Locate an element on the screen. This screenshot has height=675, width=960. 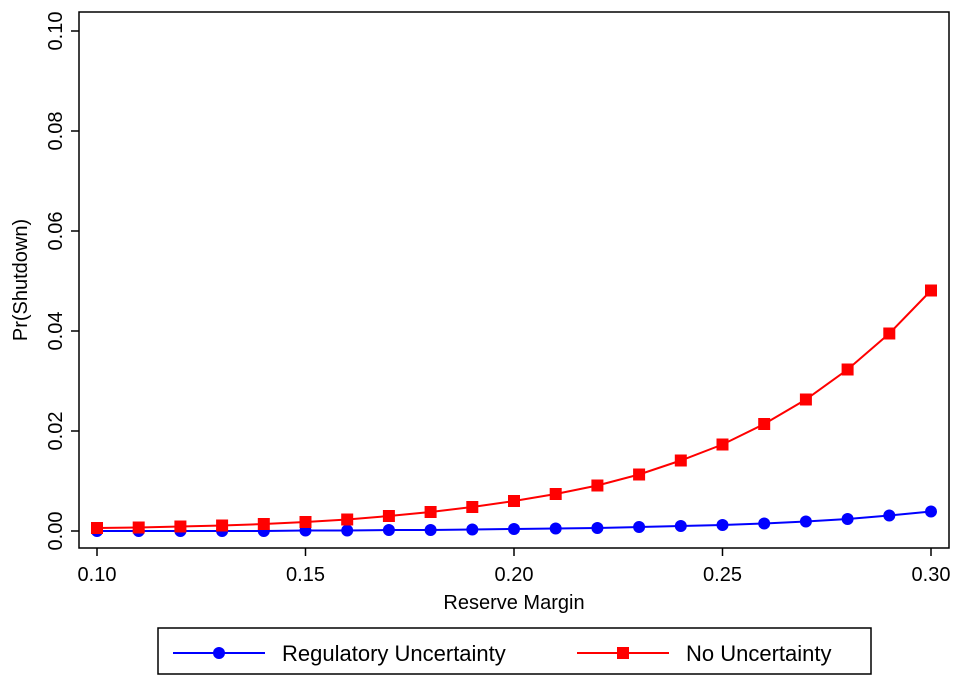
y-tick-label: 0.08 is located at coordinates (56, 131).